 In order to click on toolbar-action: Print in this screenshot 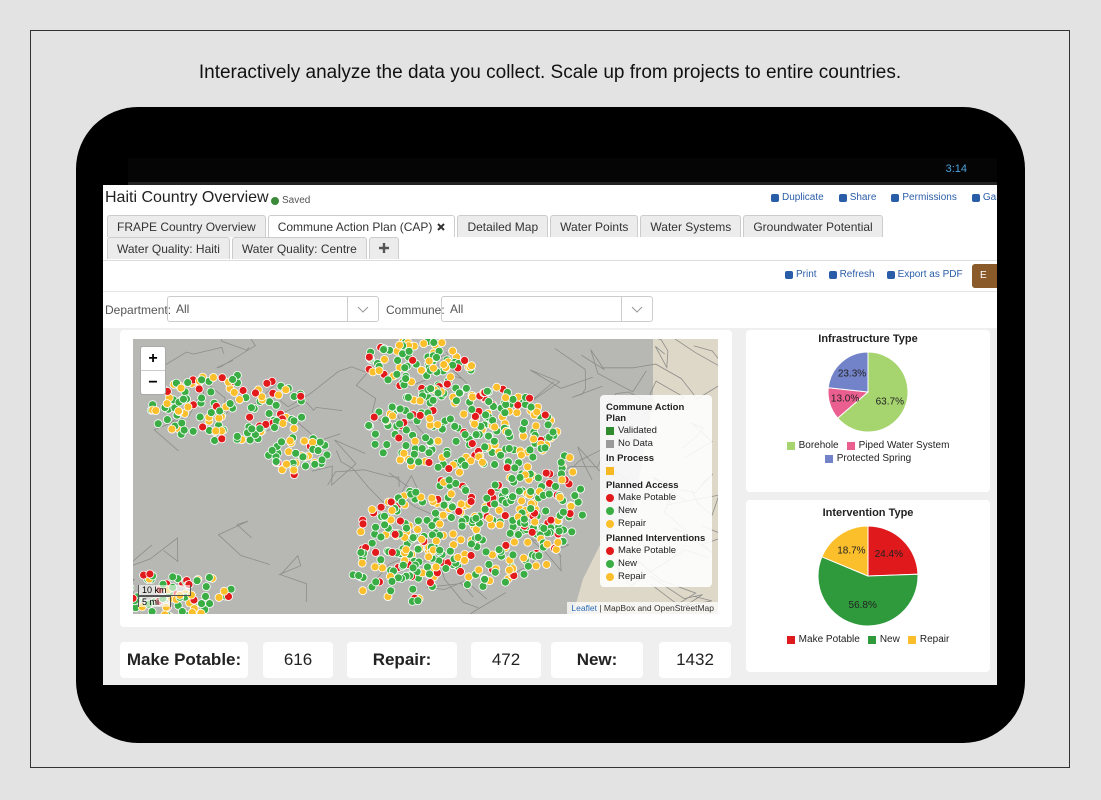, I will do `click(801, 274)`.